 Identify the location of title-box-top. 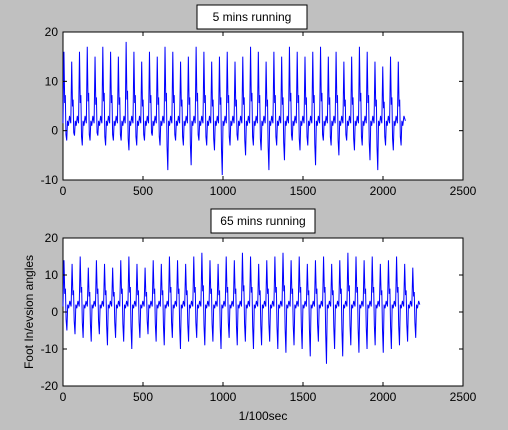
(252, 17).